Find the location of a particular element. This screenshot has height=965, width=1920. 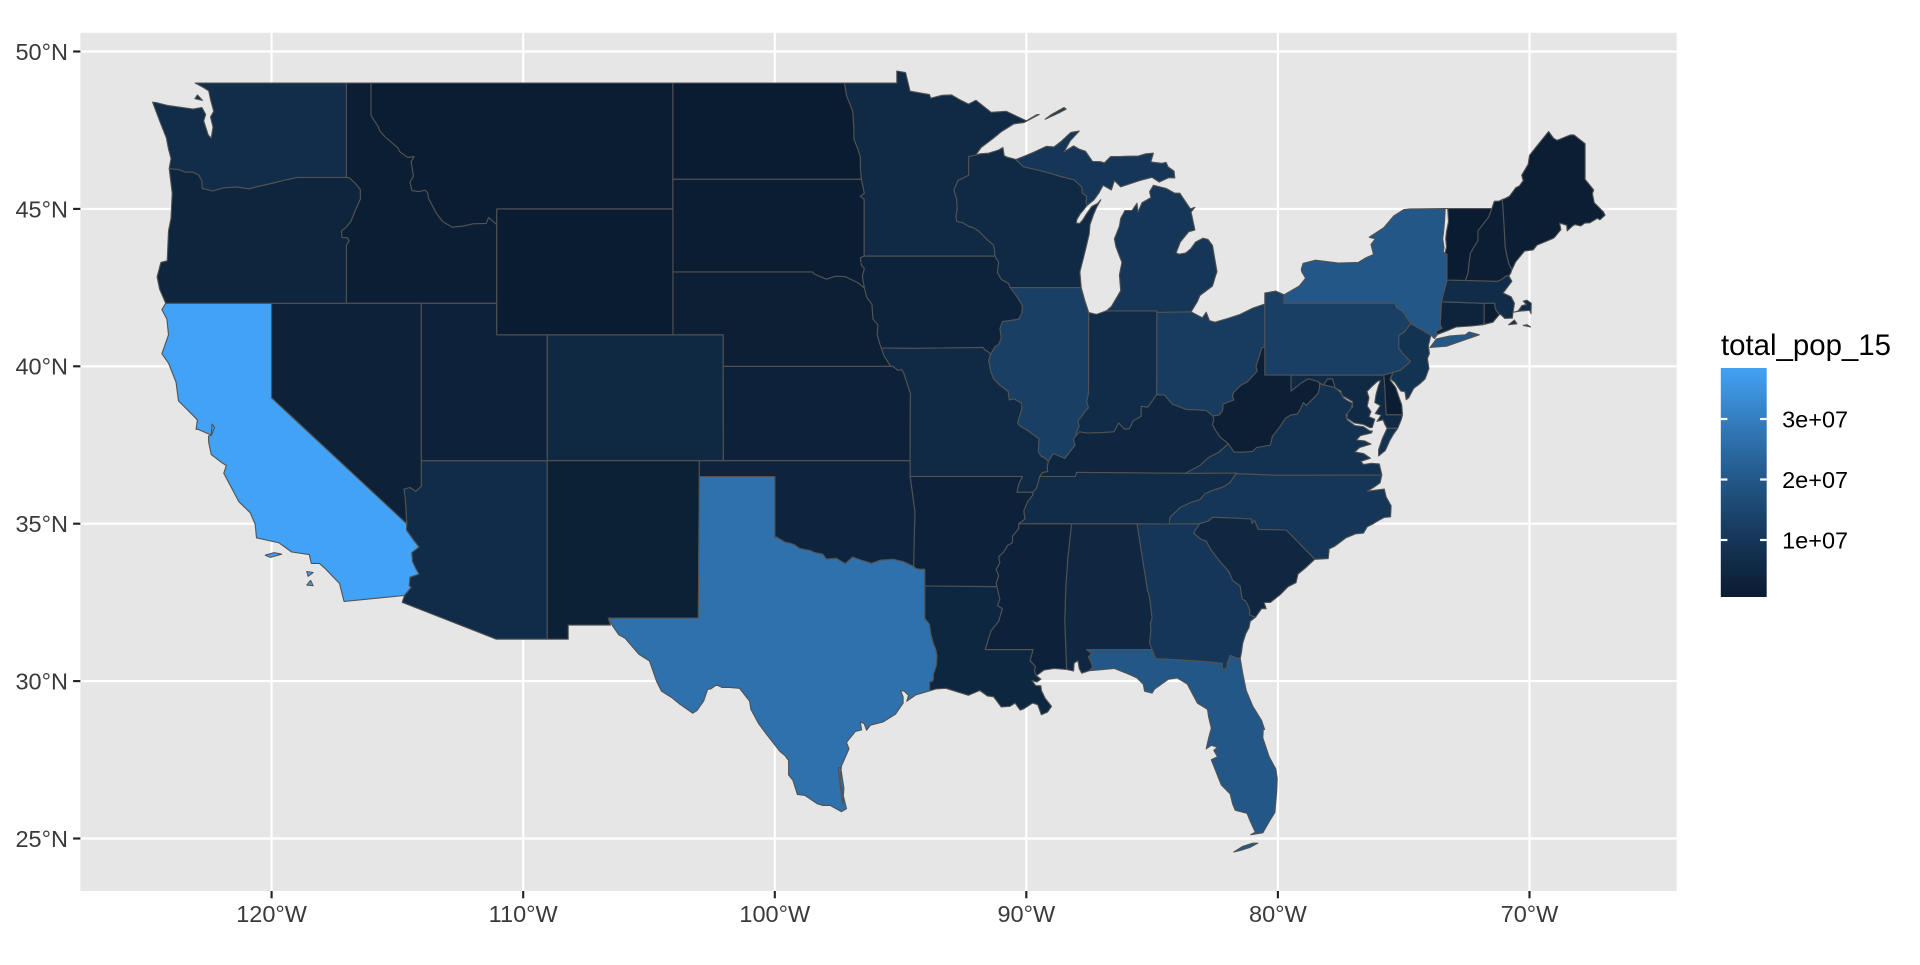

svg-text: 25°N is located at coordinates (41, 839).